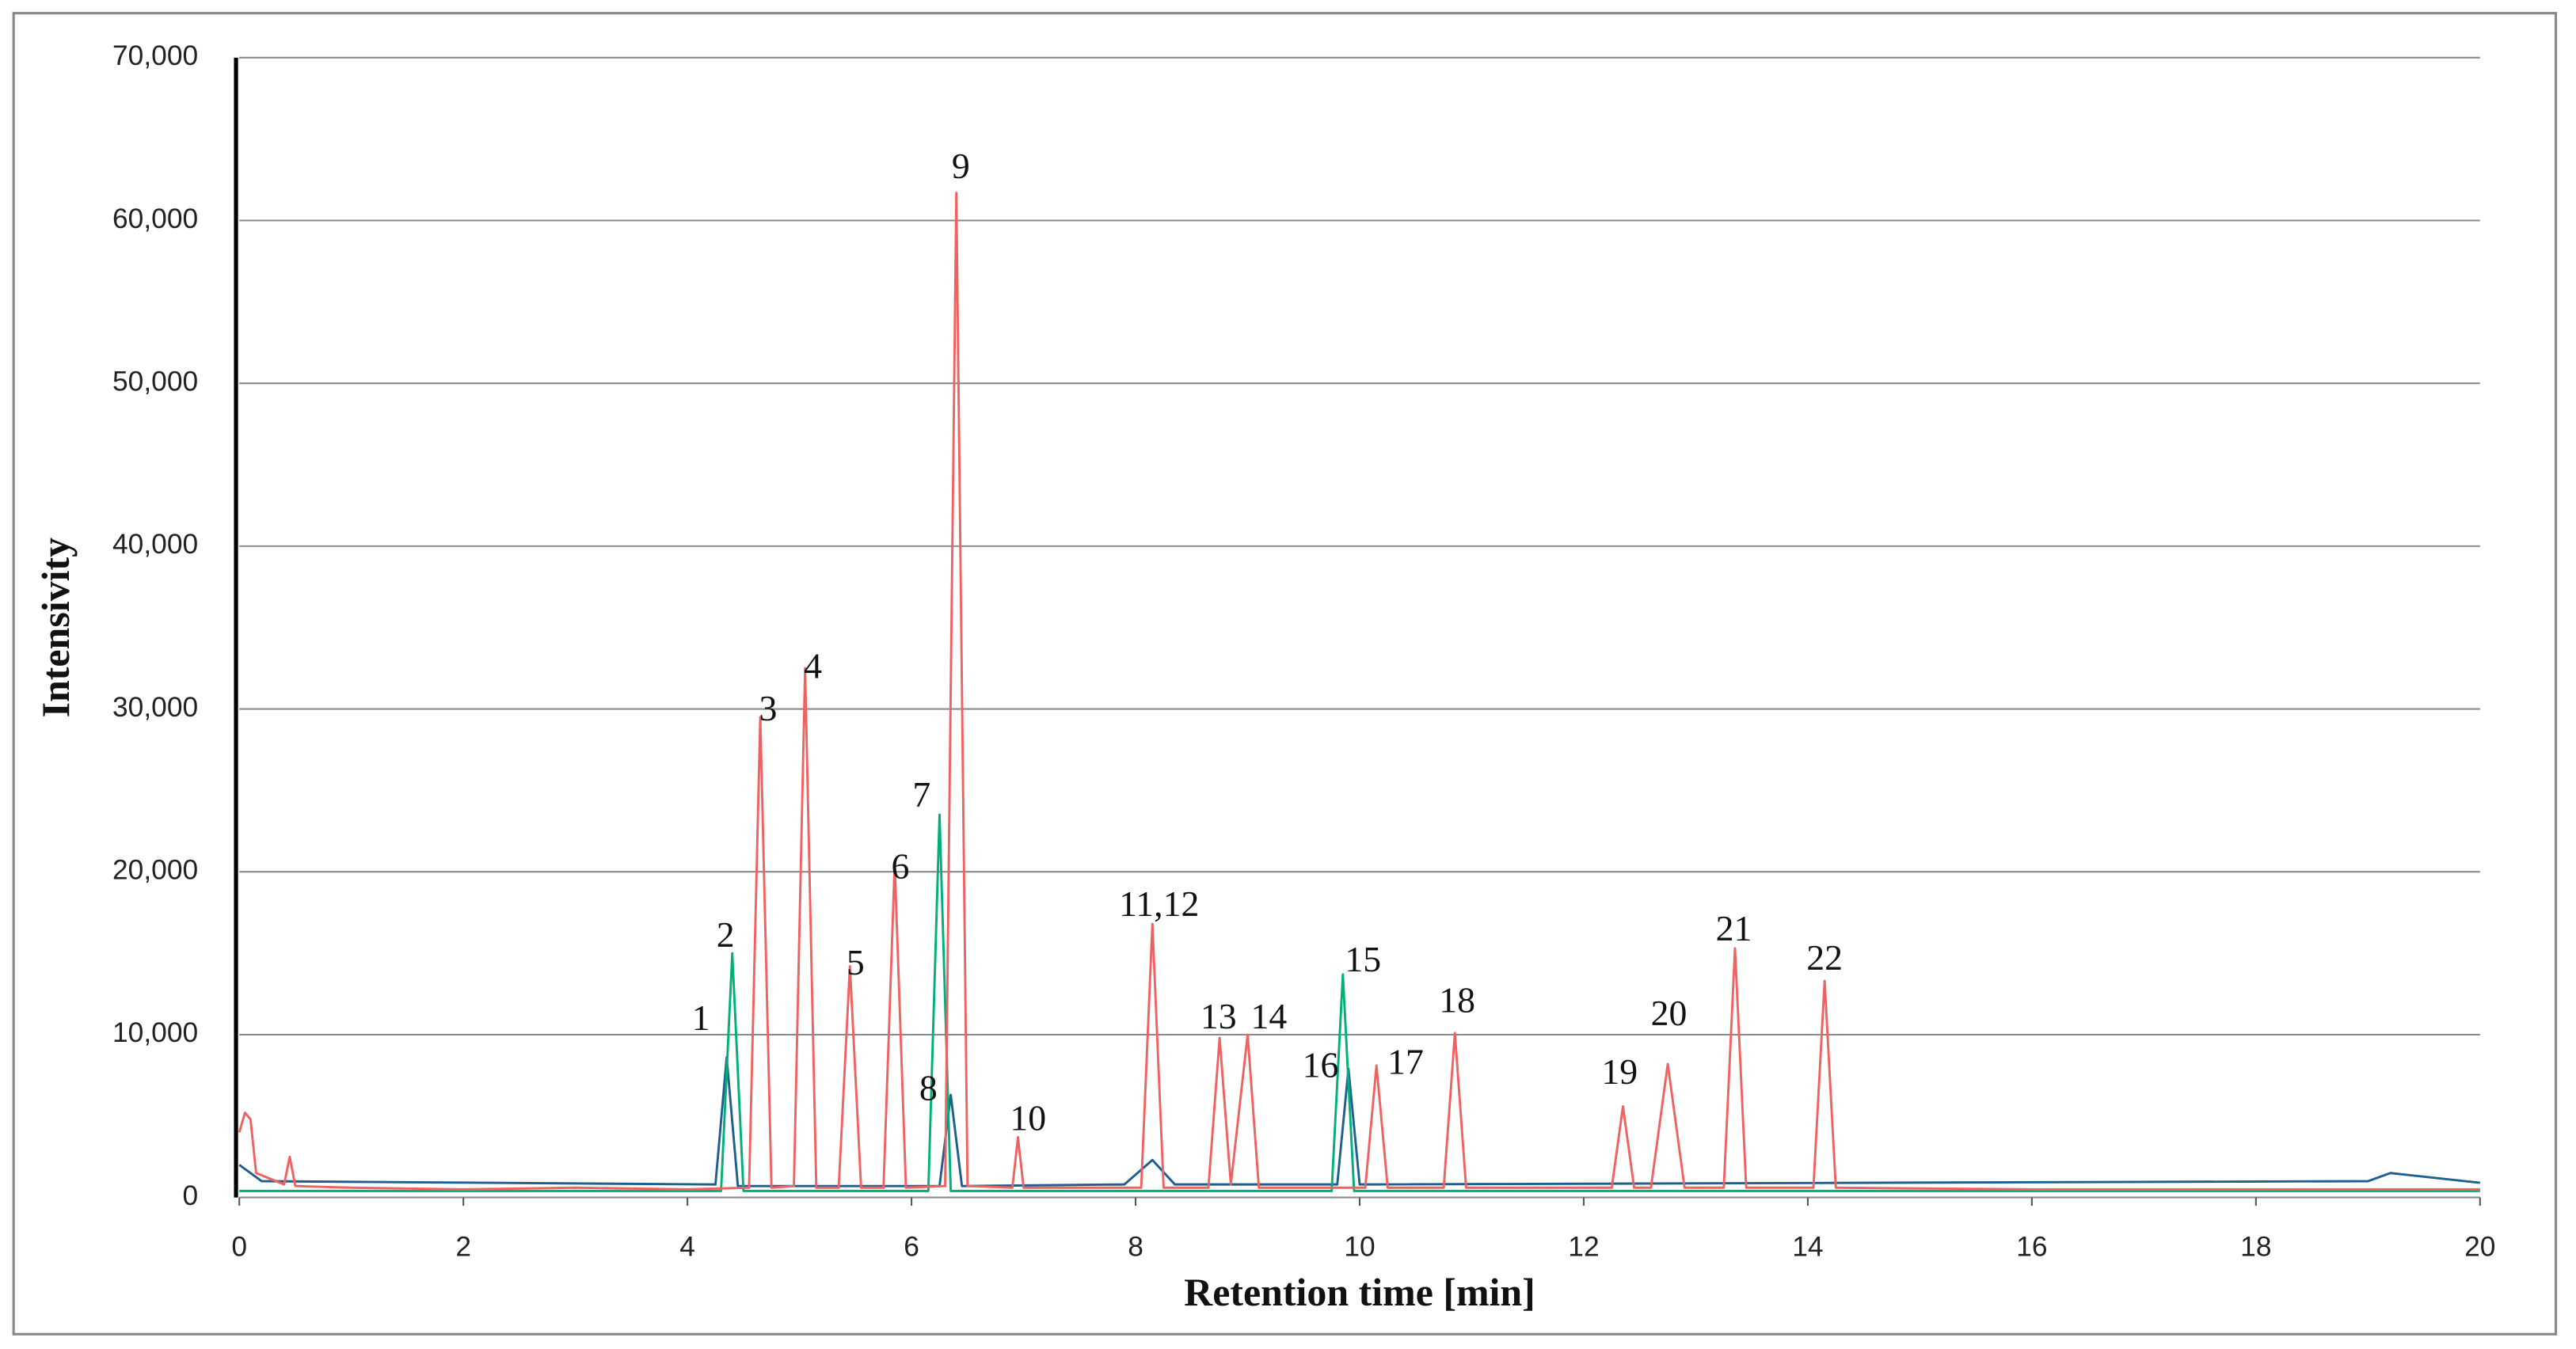 Image resolution: width=2576 pixels, height=1349 pixels. Describe the element at coordinates (961, 166) in the screenshot. I see `peak-label: 9` at that location.